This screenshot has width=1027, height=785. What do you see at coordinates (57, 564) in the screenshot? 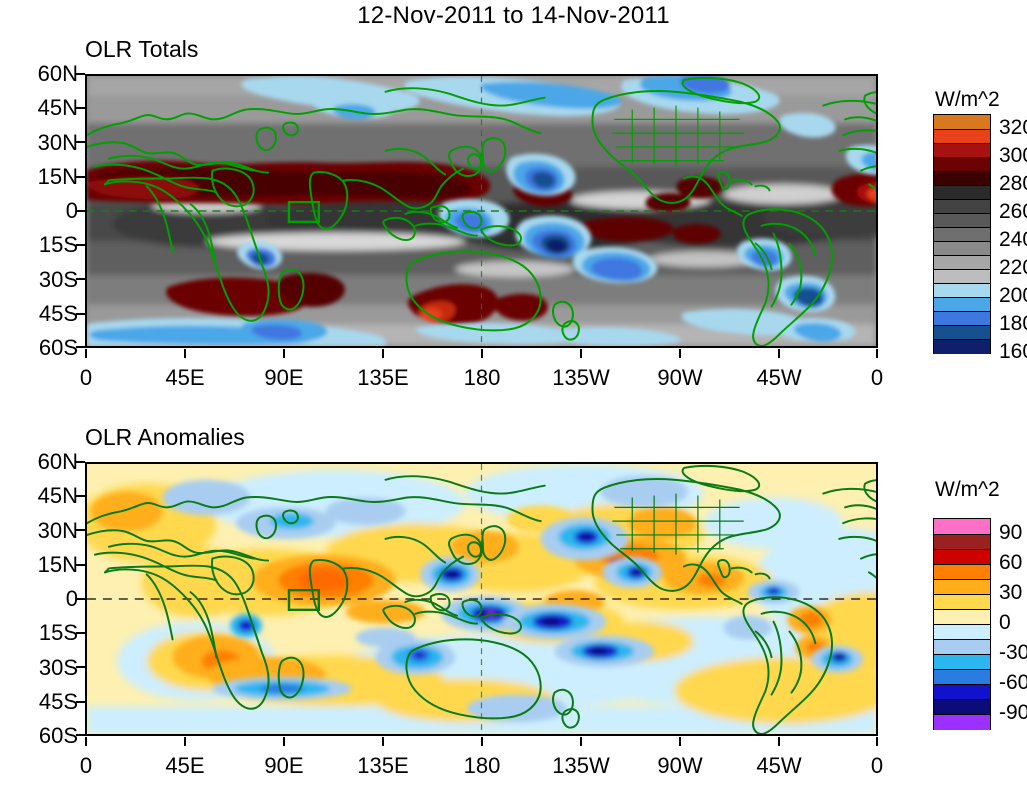
I see `ylabel-bot-15N: 15N` at bounding box center [57, 564].